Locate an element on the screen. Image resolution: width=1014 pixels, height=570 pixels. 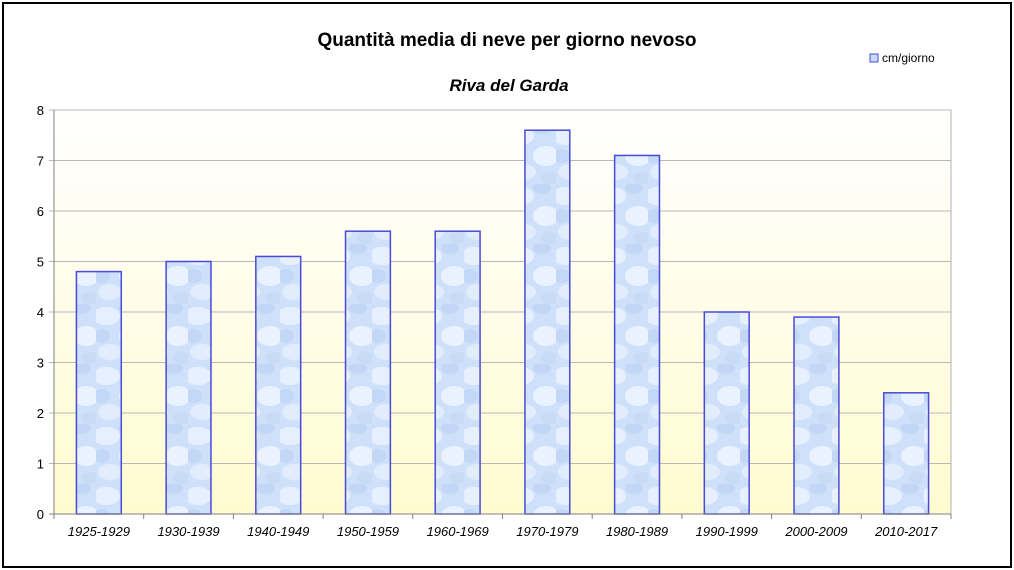
legend: cm/giorno is located at coordinates (902, 58).